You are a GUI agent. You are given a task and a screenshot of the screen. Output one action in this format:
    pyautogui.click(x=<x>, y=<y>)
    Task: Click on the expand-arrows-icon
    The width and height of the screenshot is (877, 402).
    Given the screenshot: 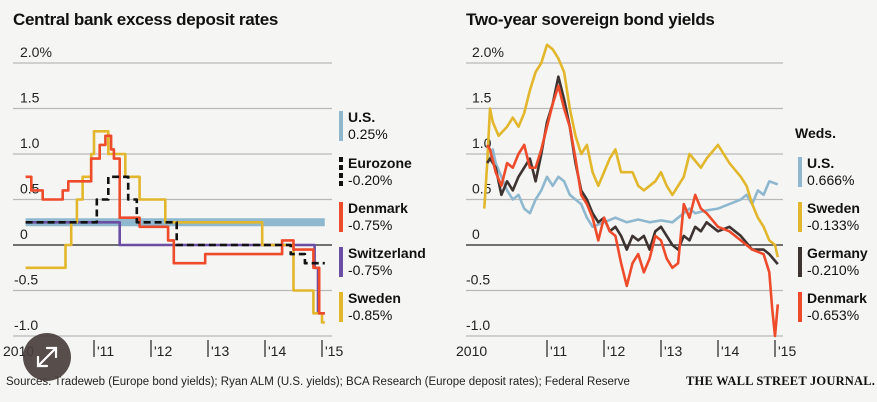 What is the action you would take?
    pyautogui.click(x=47, y=357)
    